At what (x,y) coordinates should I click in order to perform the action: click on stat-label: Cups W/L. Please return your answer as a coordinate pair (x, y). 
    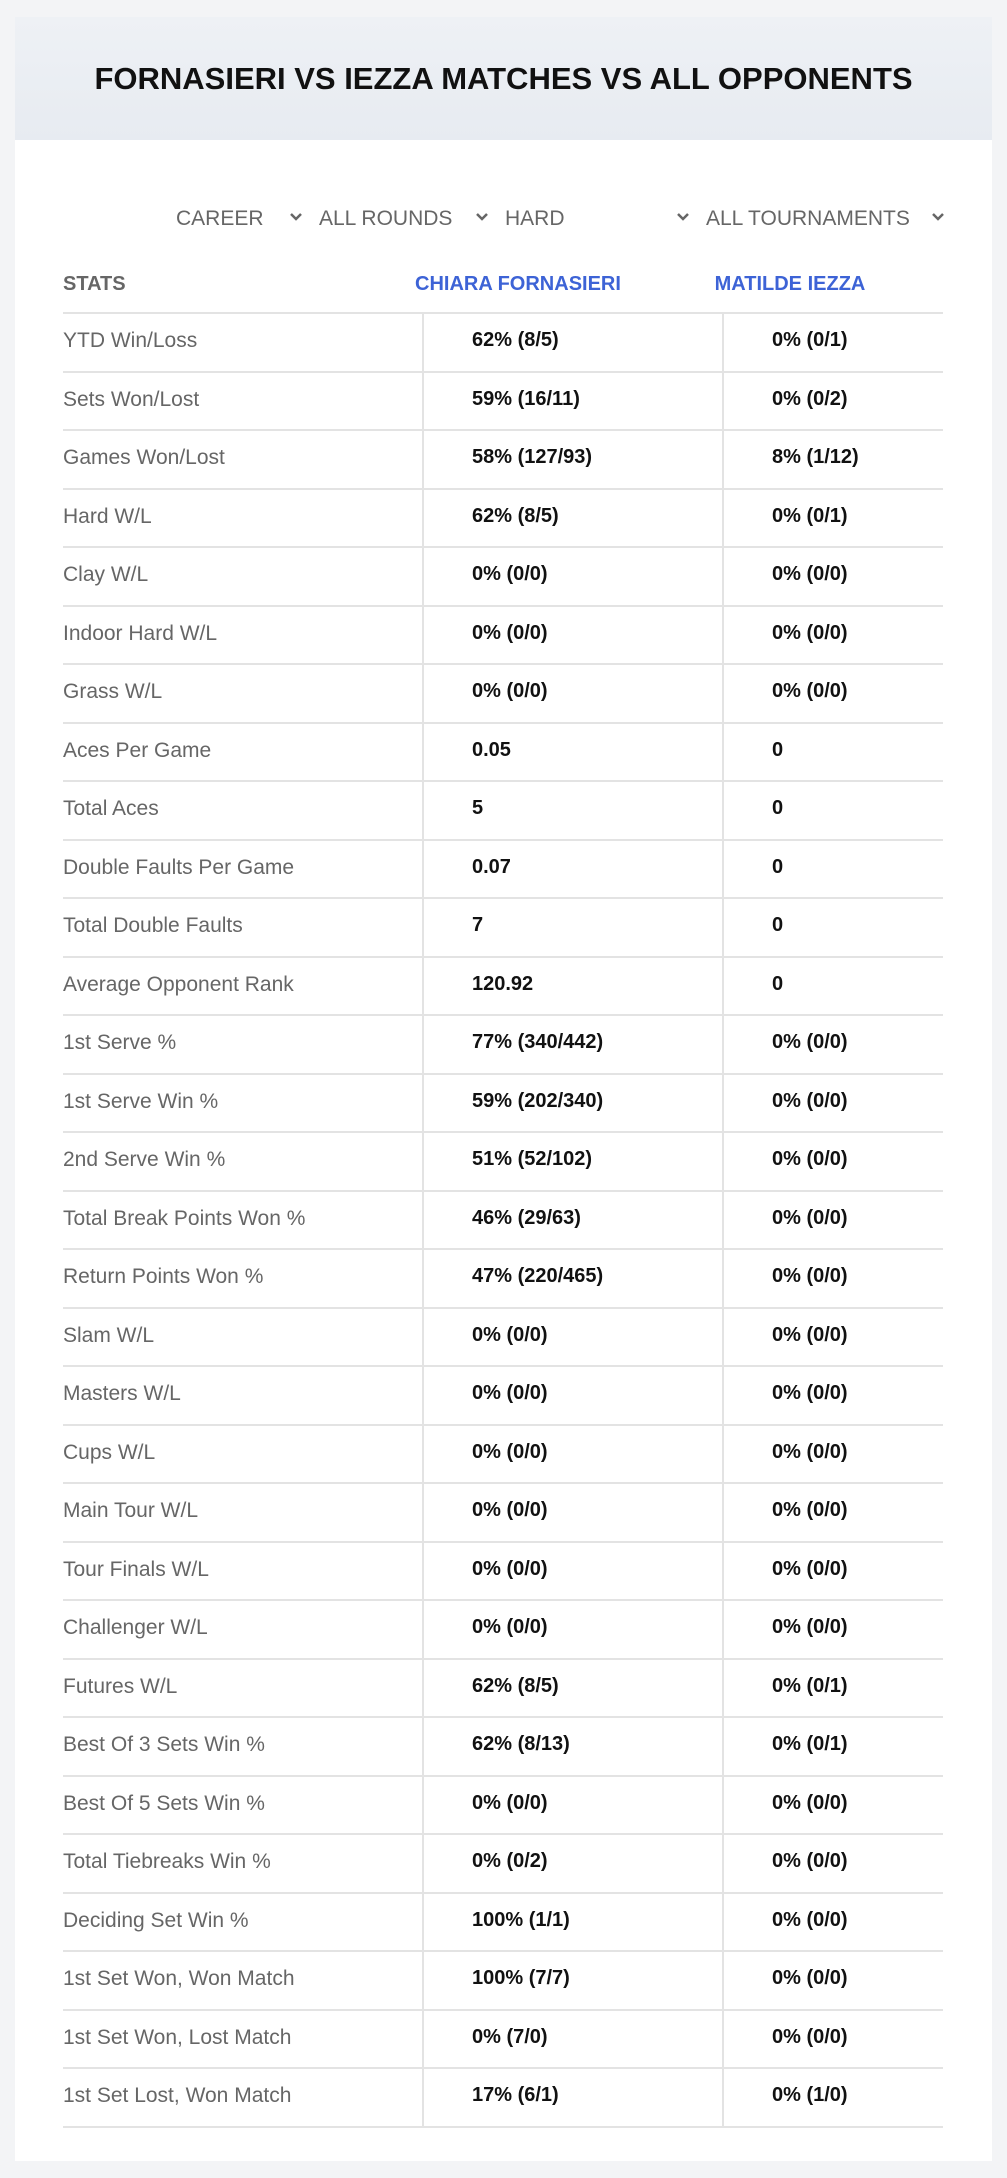
    Looking at the image, I should click on (109, 1452).